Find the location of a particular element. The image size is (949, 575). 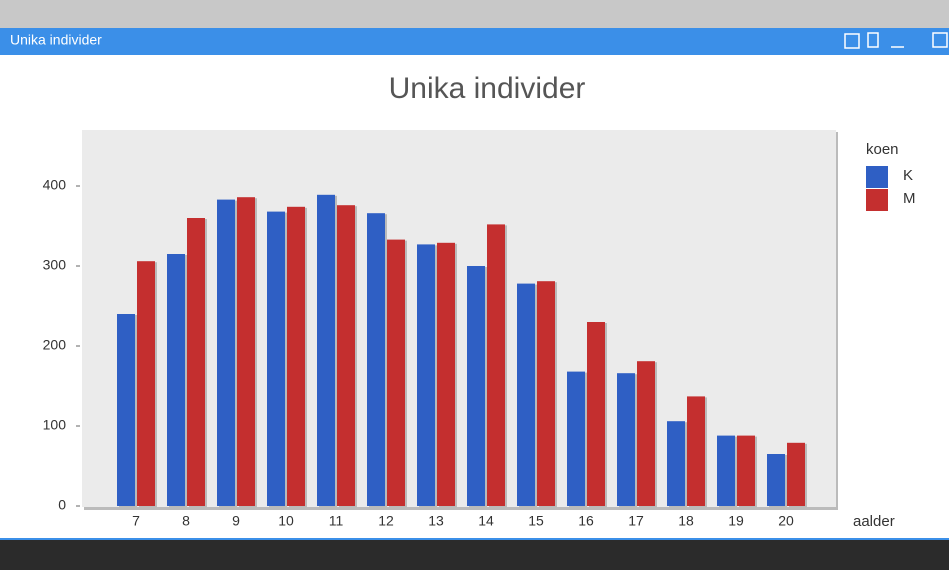

window-icons is located at coordinates (896, 40).